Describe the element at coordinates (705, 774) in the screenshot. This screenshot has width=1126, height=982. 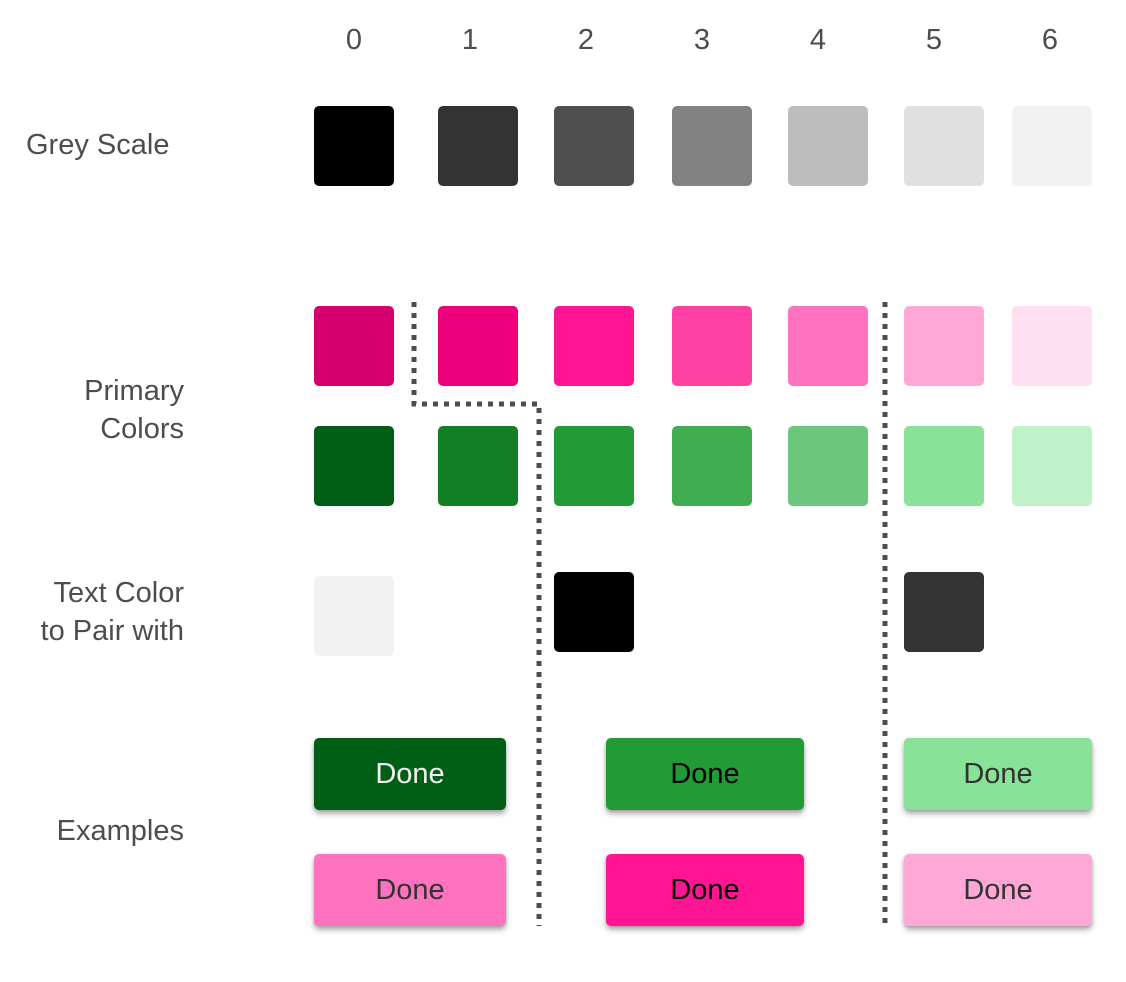
I see `done-button-green-mid: Done` at that location.